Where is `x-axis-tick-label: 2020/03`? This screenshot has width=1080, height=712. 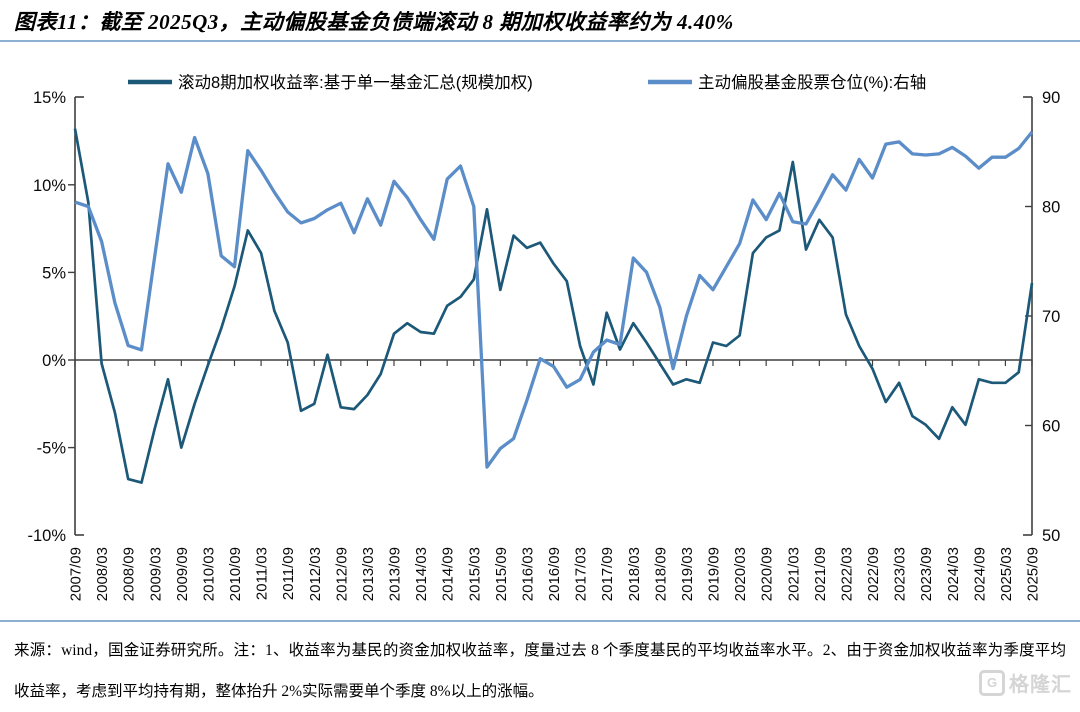 x-axis-tick-label: 2020/03 is located at coordinates (740, 574).